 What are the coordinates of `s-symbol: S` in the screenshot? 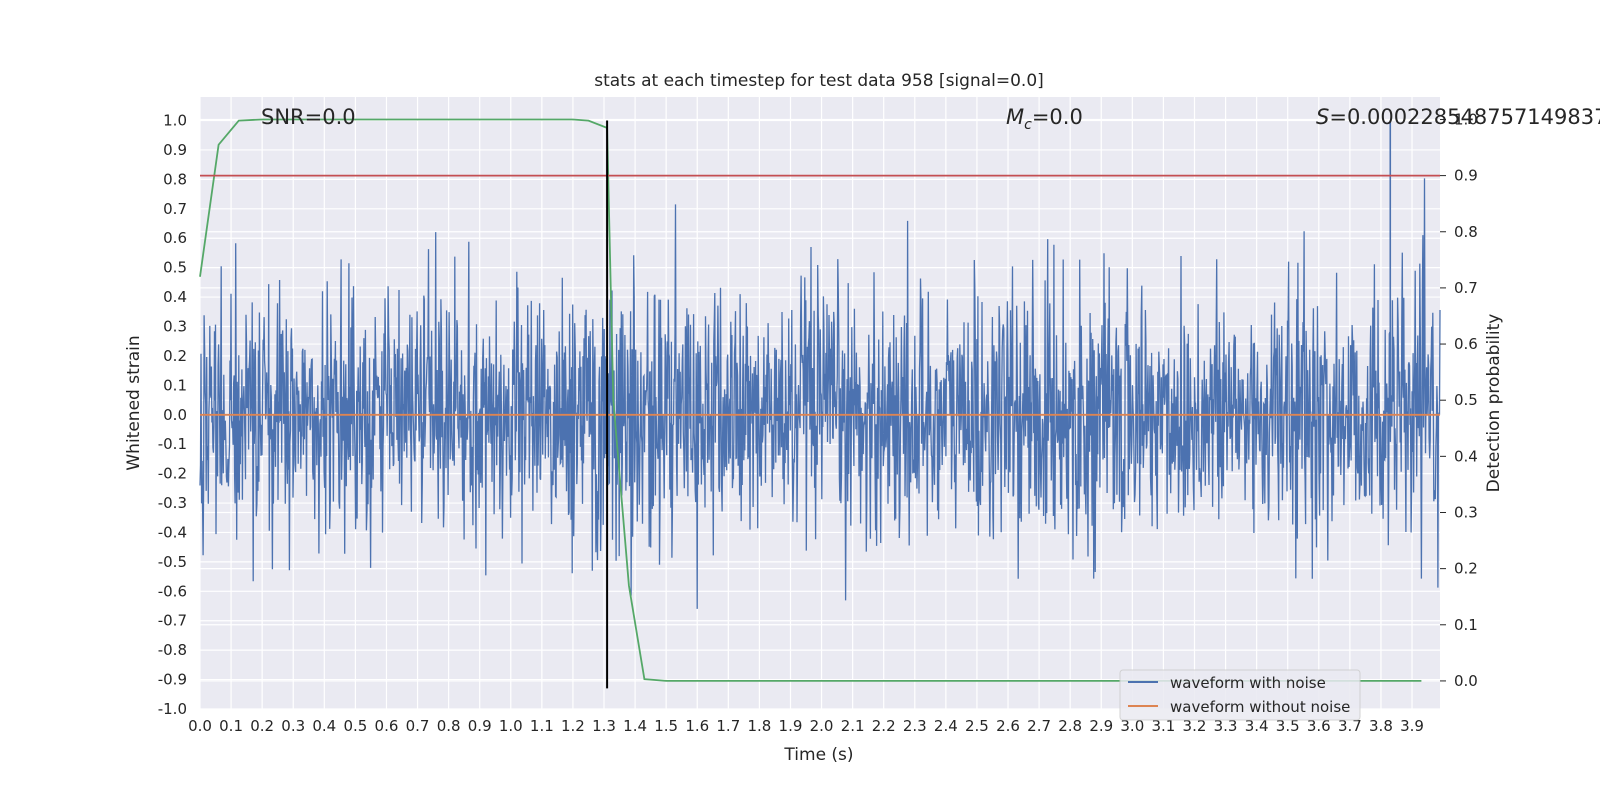 It's located at (1322, 117).